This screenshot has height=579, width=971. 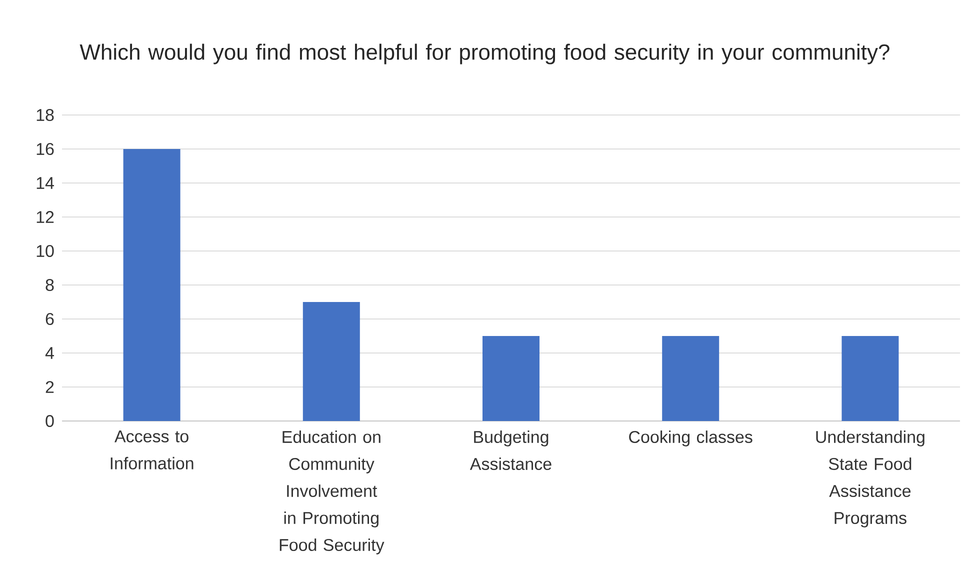 What do you see at coordinates (50, 387) in the screenshot?
I see `y-tick-label: 2` at bounding box center [50, 387].